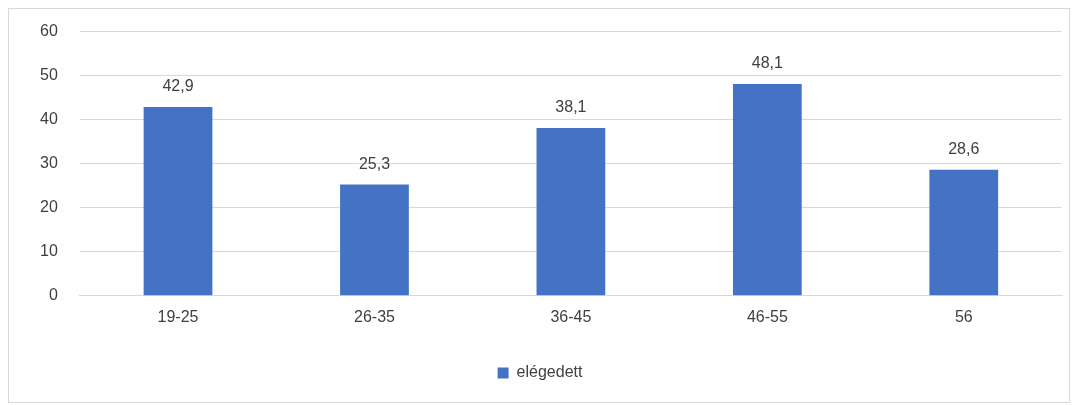 The image size is (1078, 405). What do you see at coordinates (53, 295) in the screenshot?
I see `y-tick-label: 0` at bounding box center [53, 295].